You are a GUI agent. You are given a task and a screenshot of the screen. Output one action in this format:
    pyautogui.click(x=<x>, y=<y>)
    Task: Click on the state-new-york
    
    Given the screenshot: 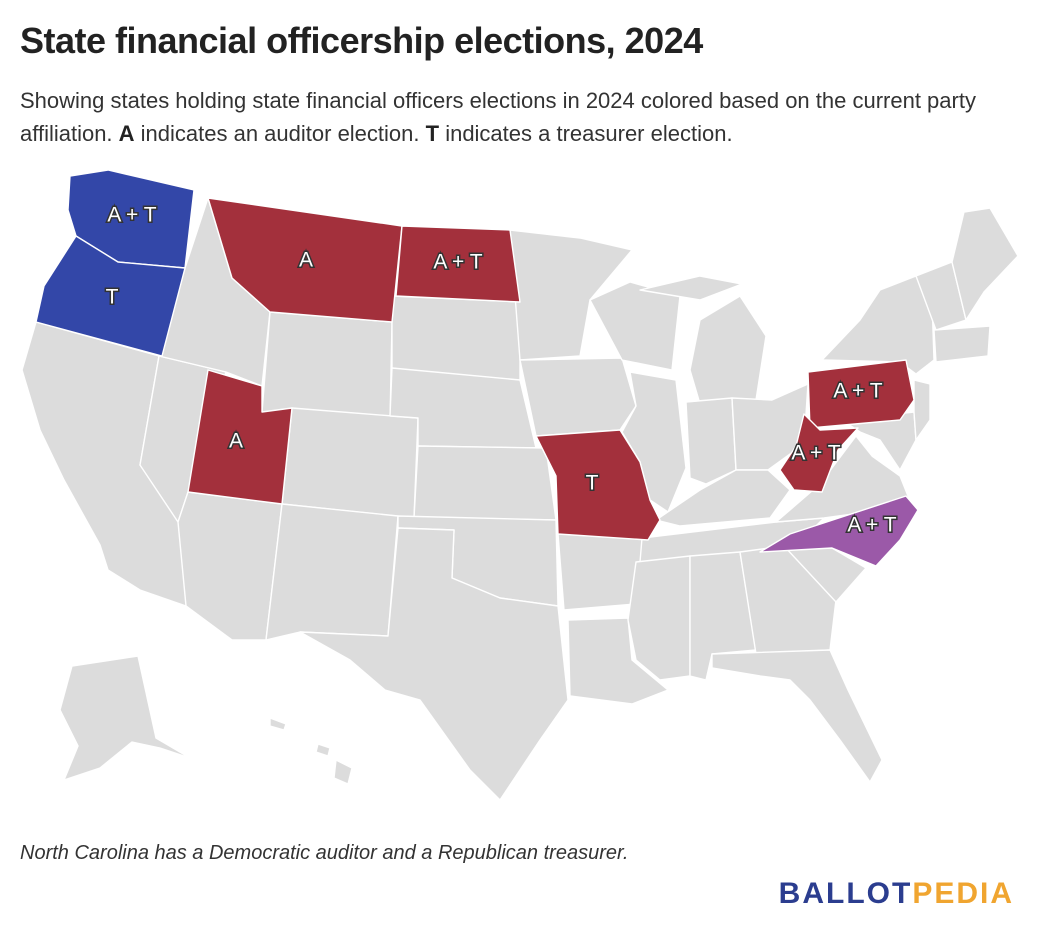 What is the action you would take?
    pyautogui.click(x=878, y=325)
    